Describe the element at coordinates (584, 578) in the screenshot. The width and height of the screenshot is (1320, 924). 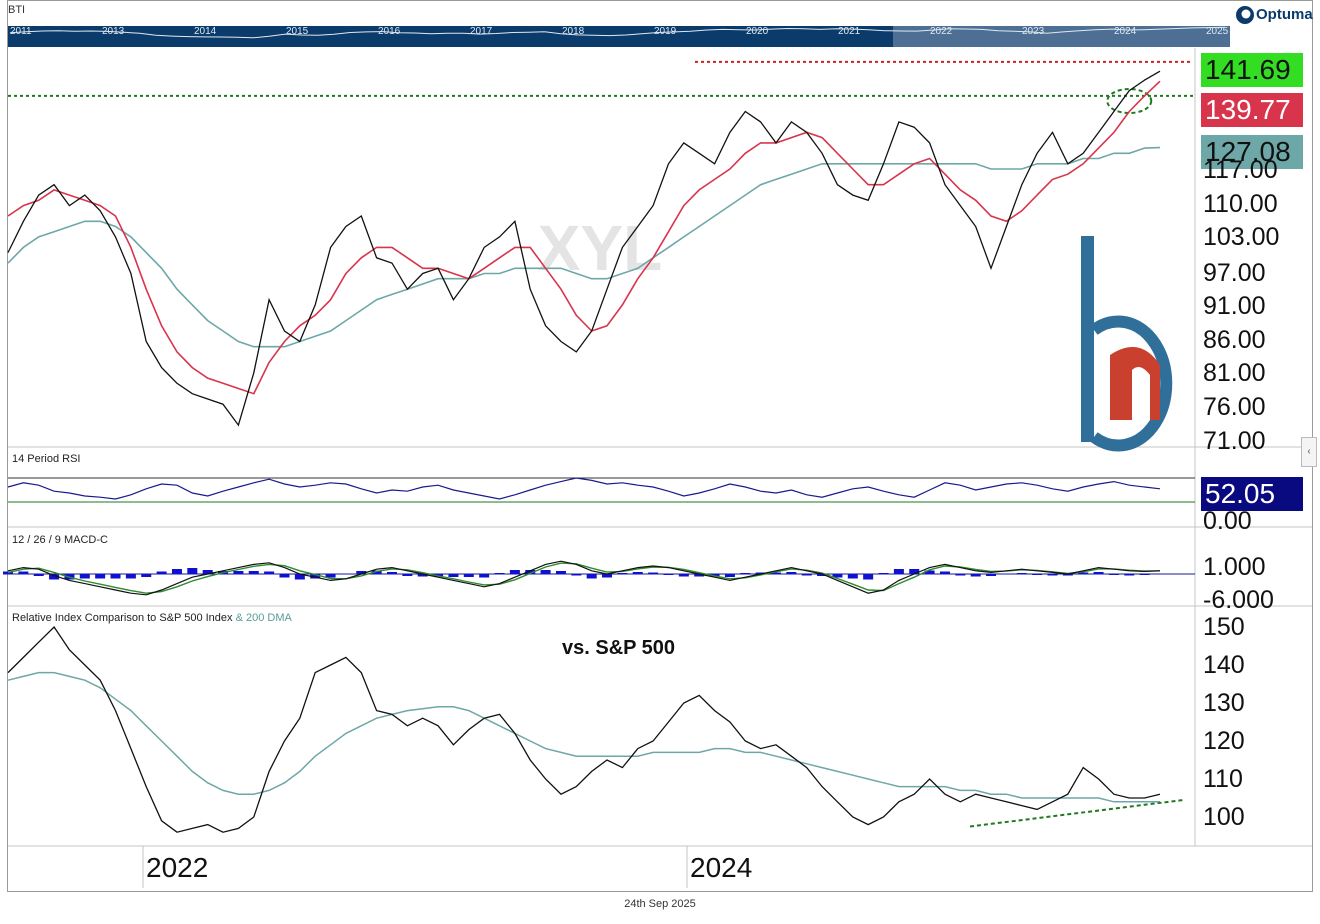
I see `macd-line` at that location.